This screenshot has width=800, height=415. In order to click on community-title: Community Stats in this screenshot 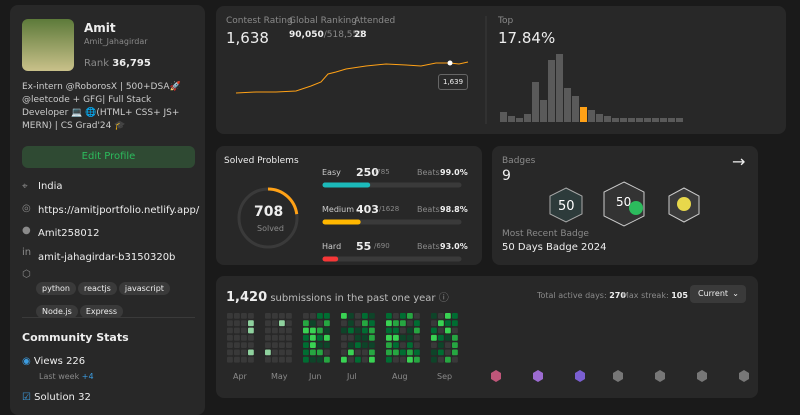, I will do `click(75, 337)`.